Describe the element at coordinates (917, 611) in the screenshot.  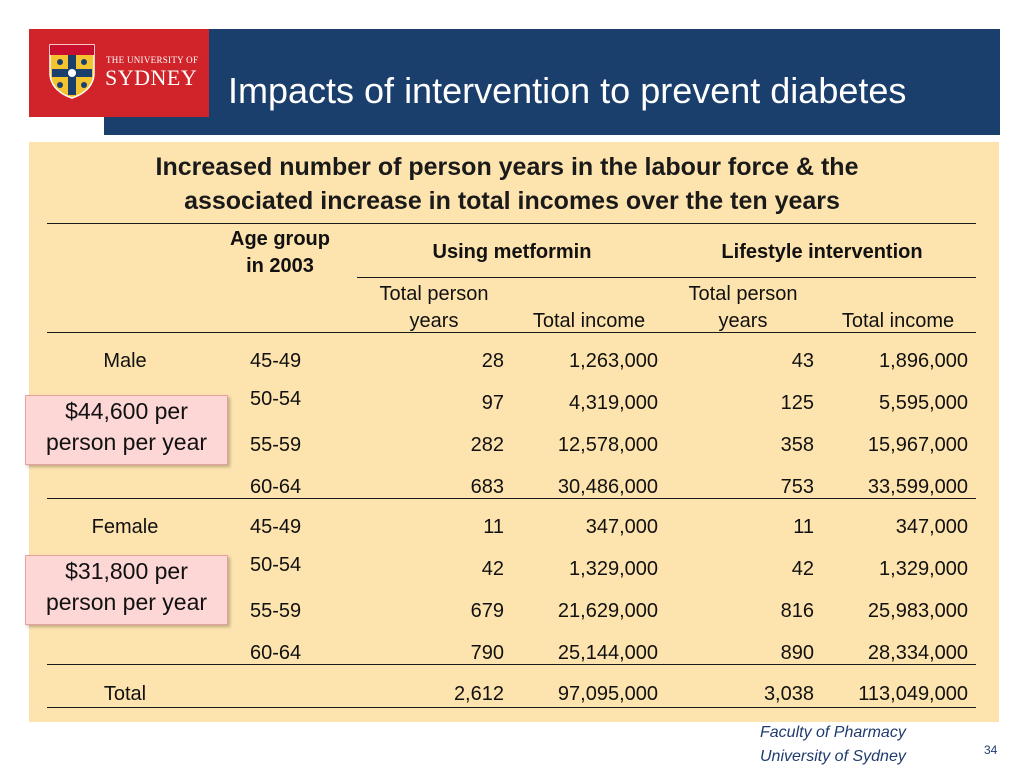
I see `cell-life-inc: 25,983,000` at that location.